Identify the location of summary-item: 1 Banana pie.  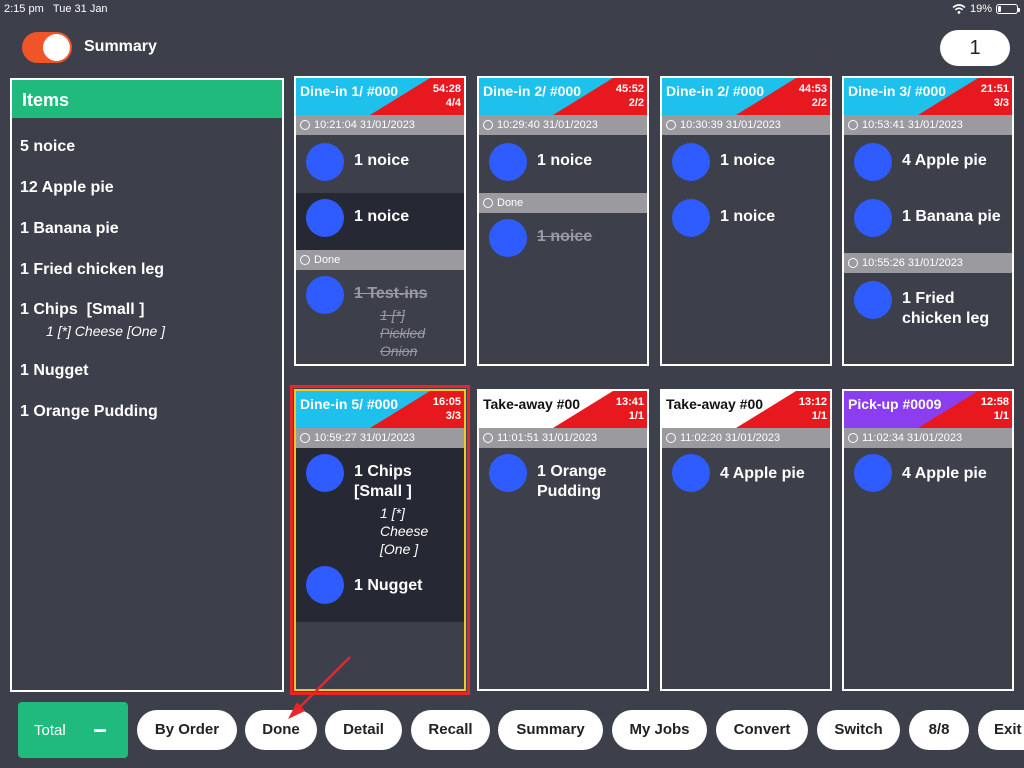
(69, 228).